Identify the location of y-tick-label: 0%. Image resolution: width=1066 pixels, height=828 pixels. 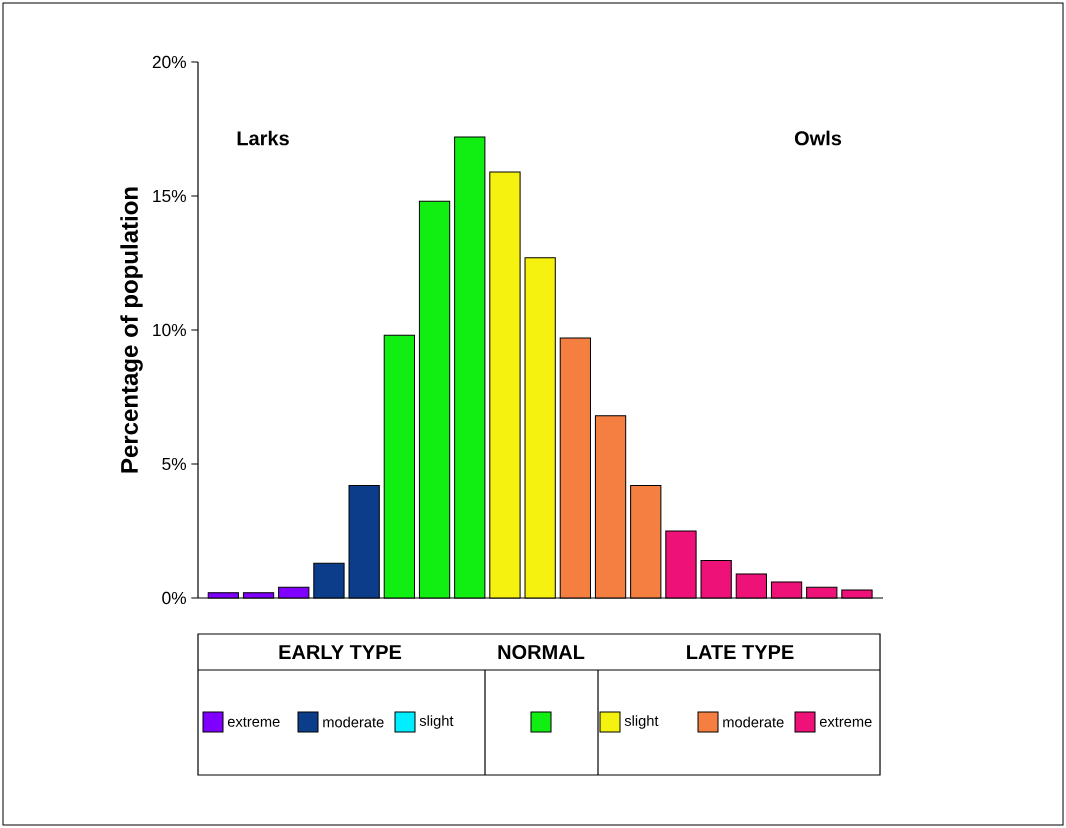
(174, 598).